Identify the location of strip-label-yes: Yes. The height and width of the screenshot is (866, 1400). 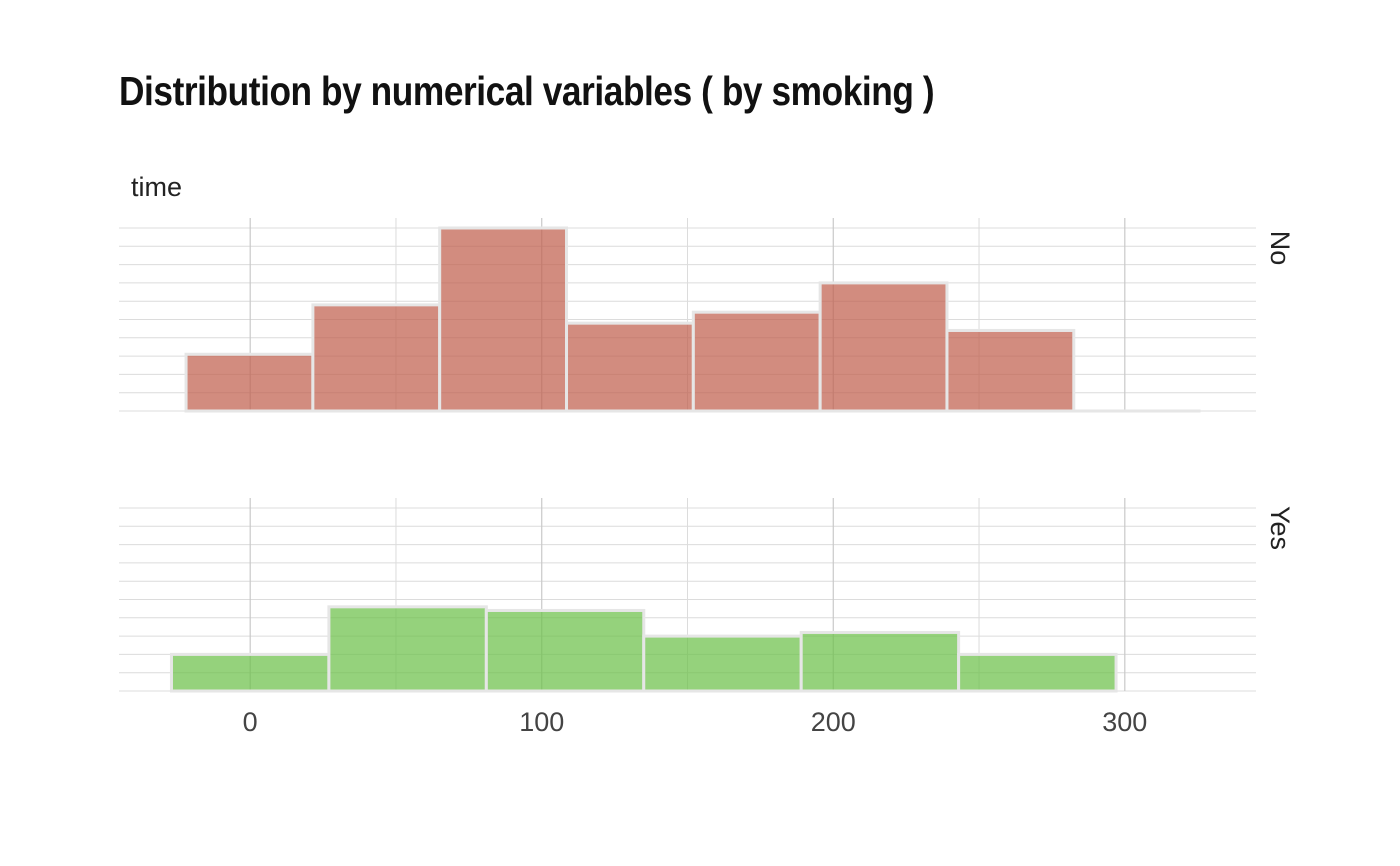
(1280, 528).